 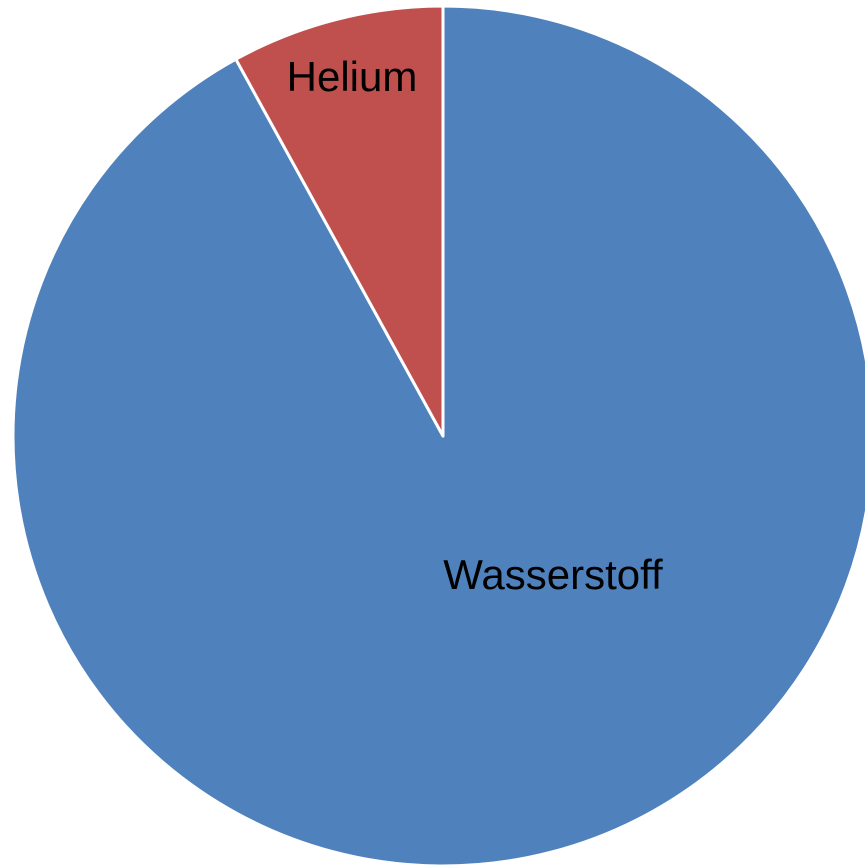 I want to click on slice-label: Helium, so click(x=352, y=76).